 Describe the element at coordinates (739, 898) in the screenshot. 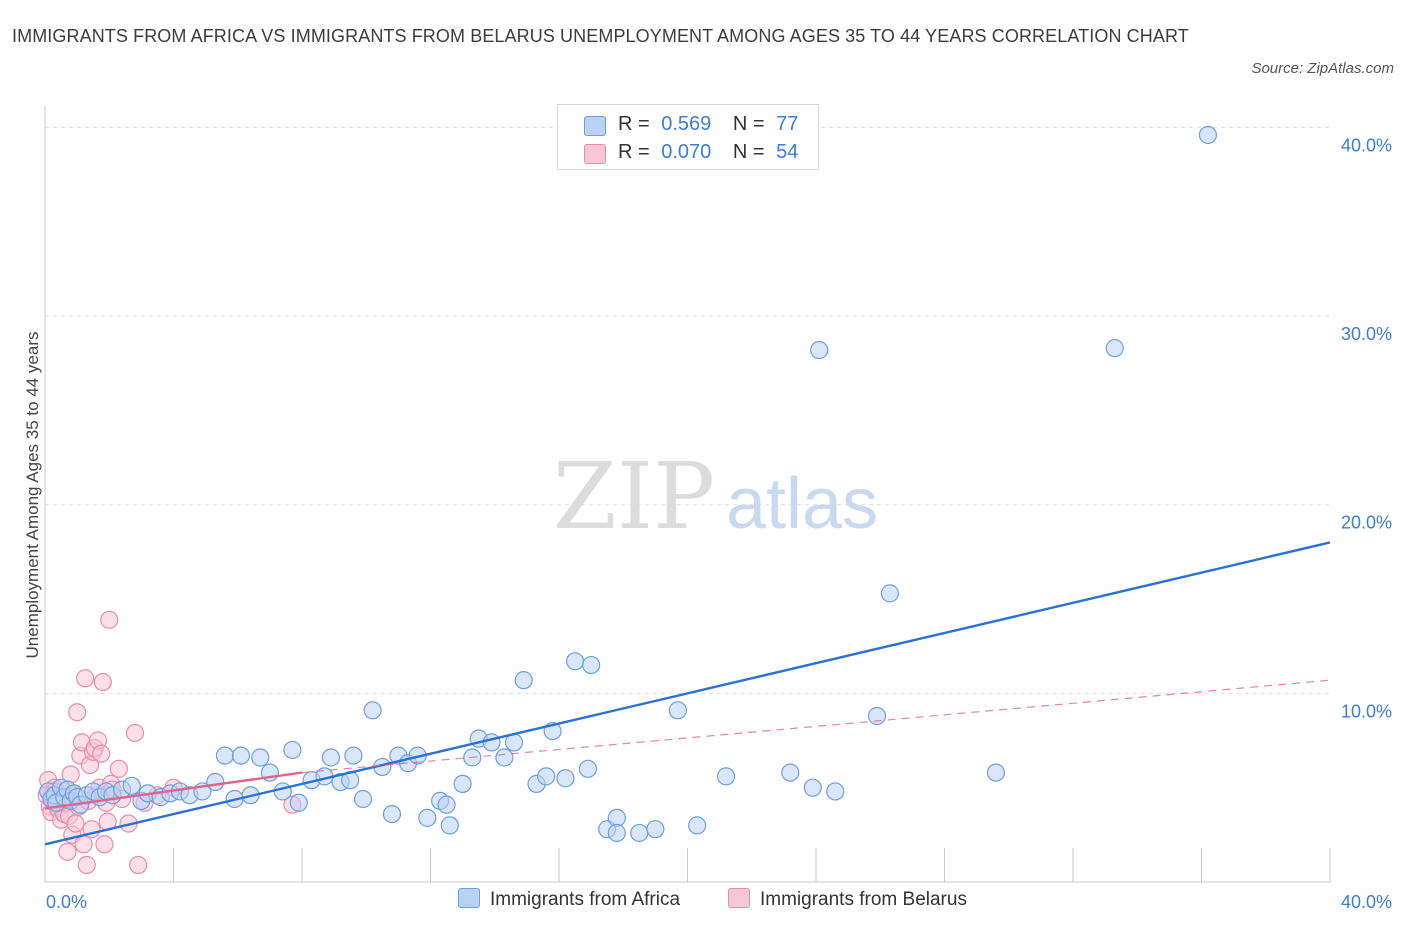

I see `belarus-legend-swatch` at that location.